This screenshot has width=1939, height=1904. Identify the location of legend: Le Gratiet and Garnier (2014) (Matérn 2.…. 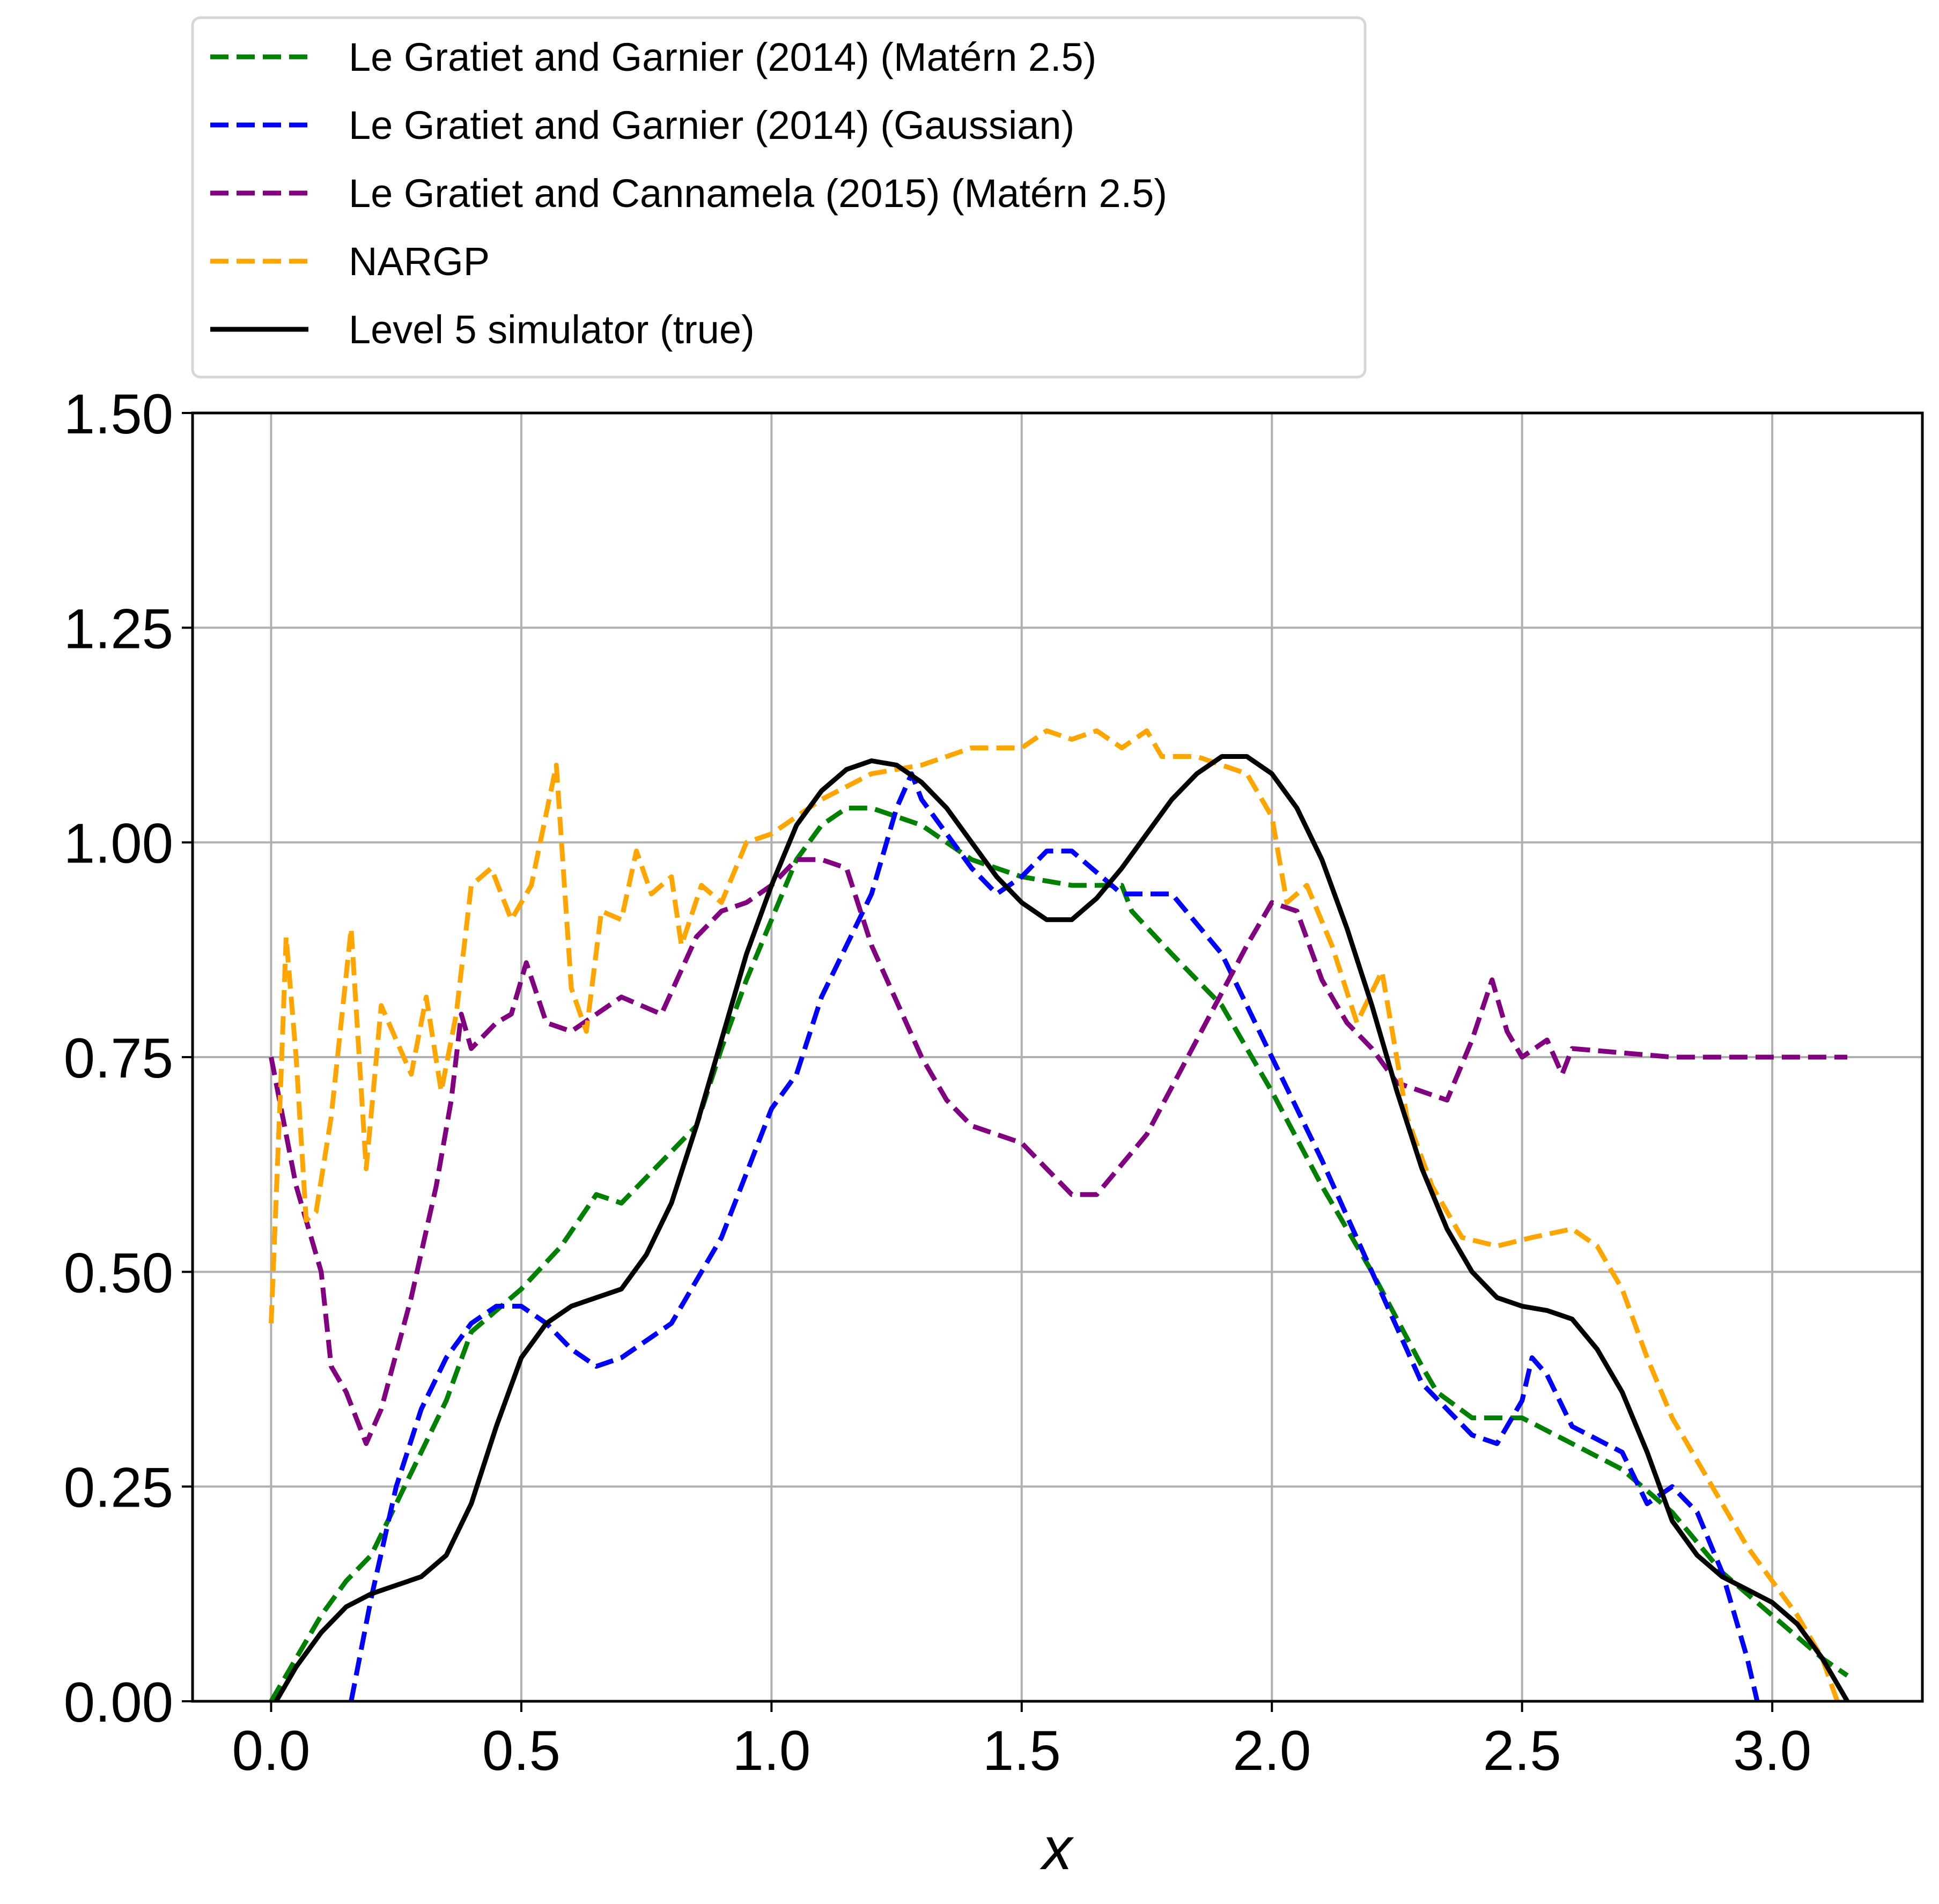
(779, 198).